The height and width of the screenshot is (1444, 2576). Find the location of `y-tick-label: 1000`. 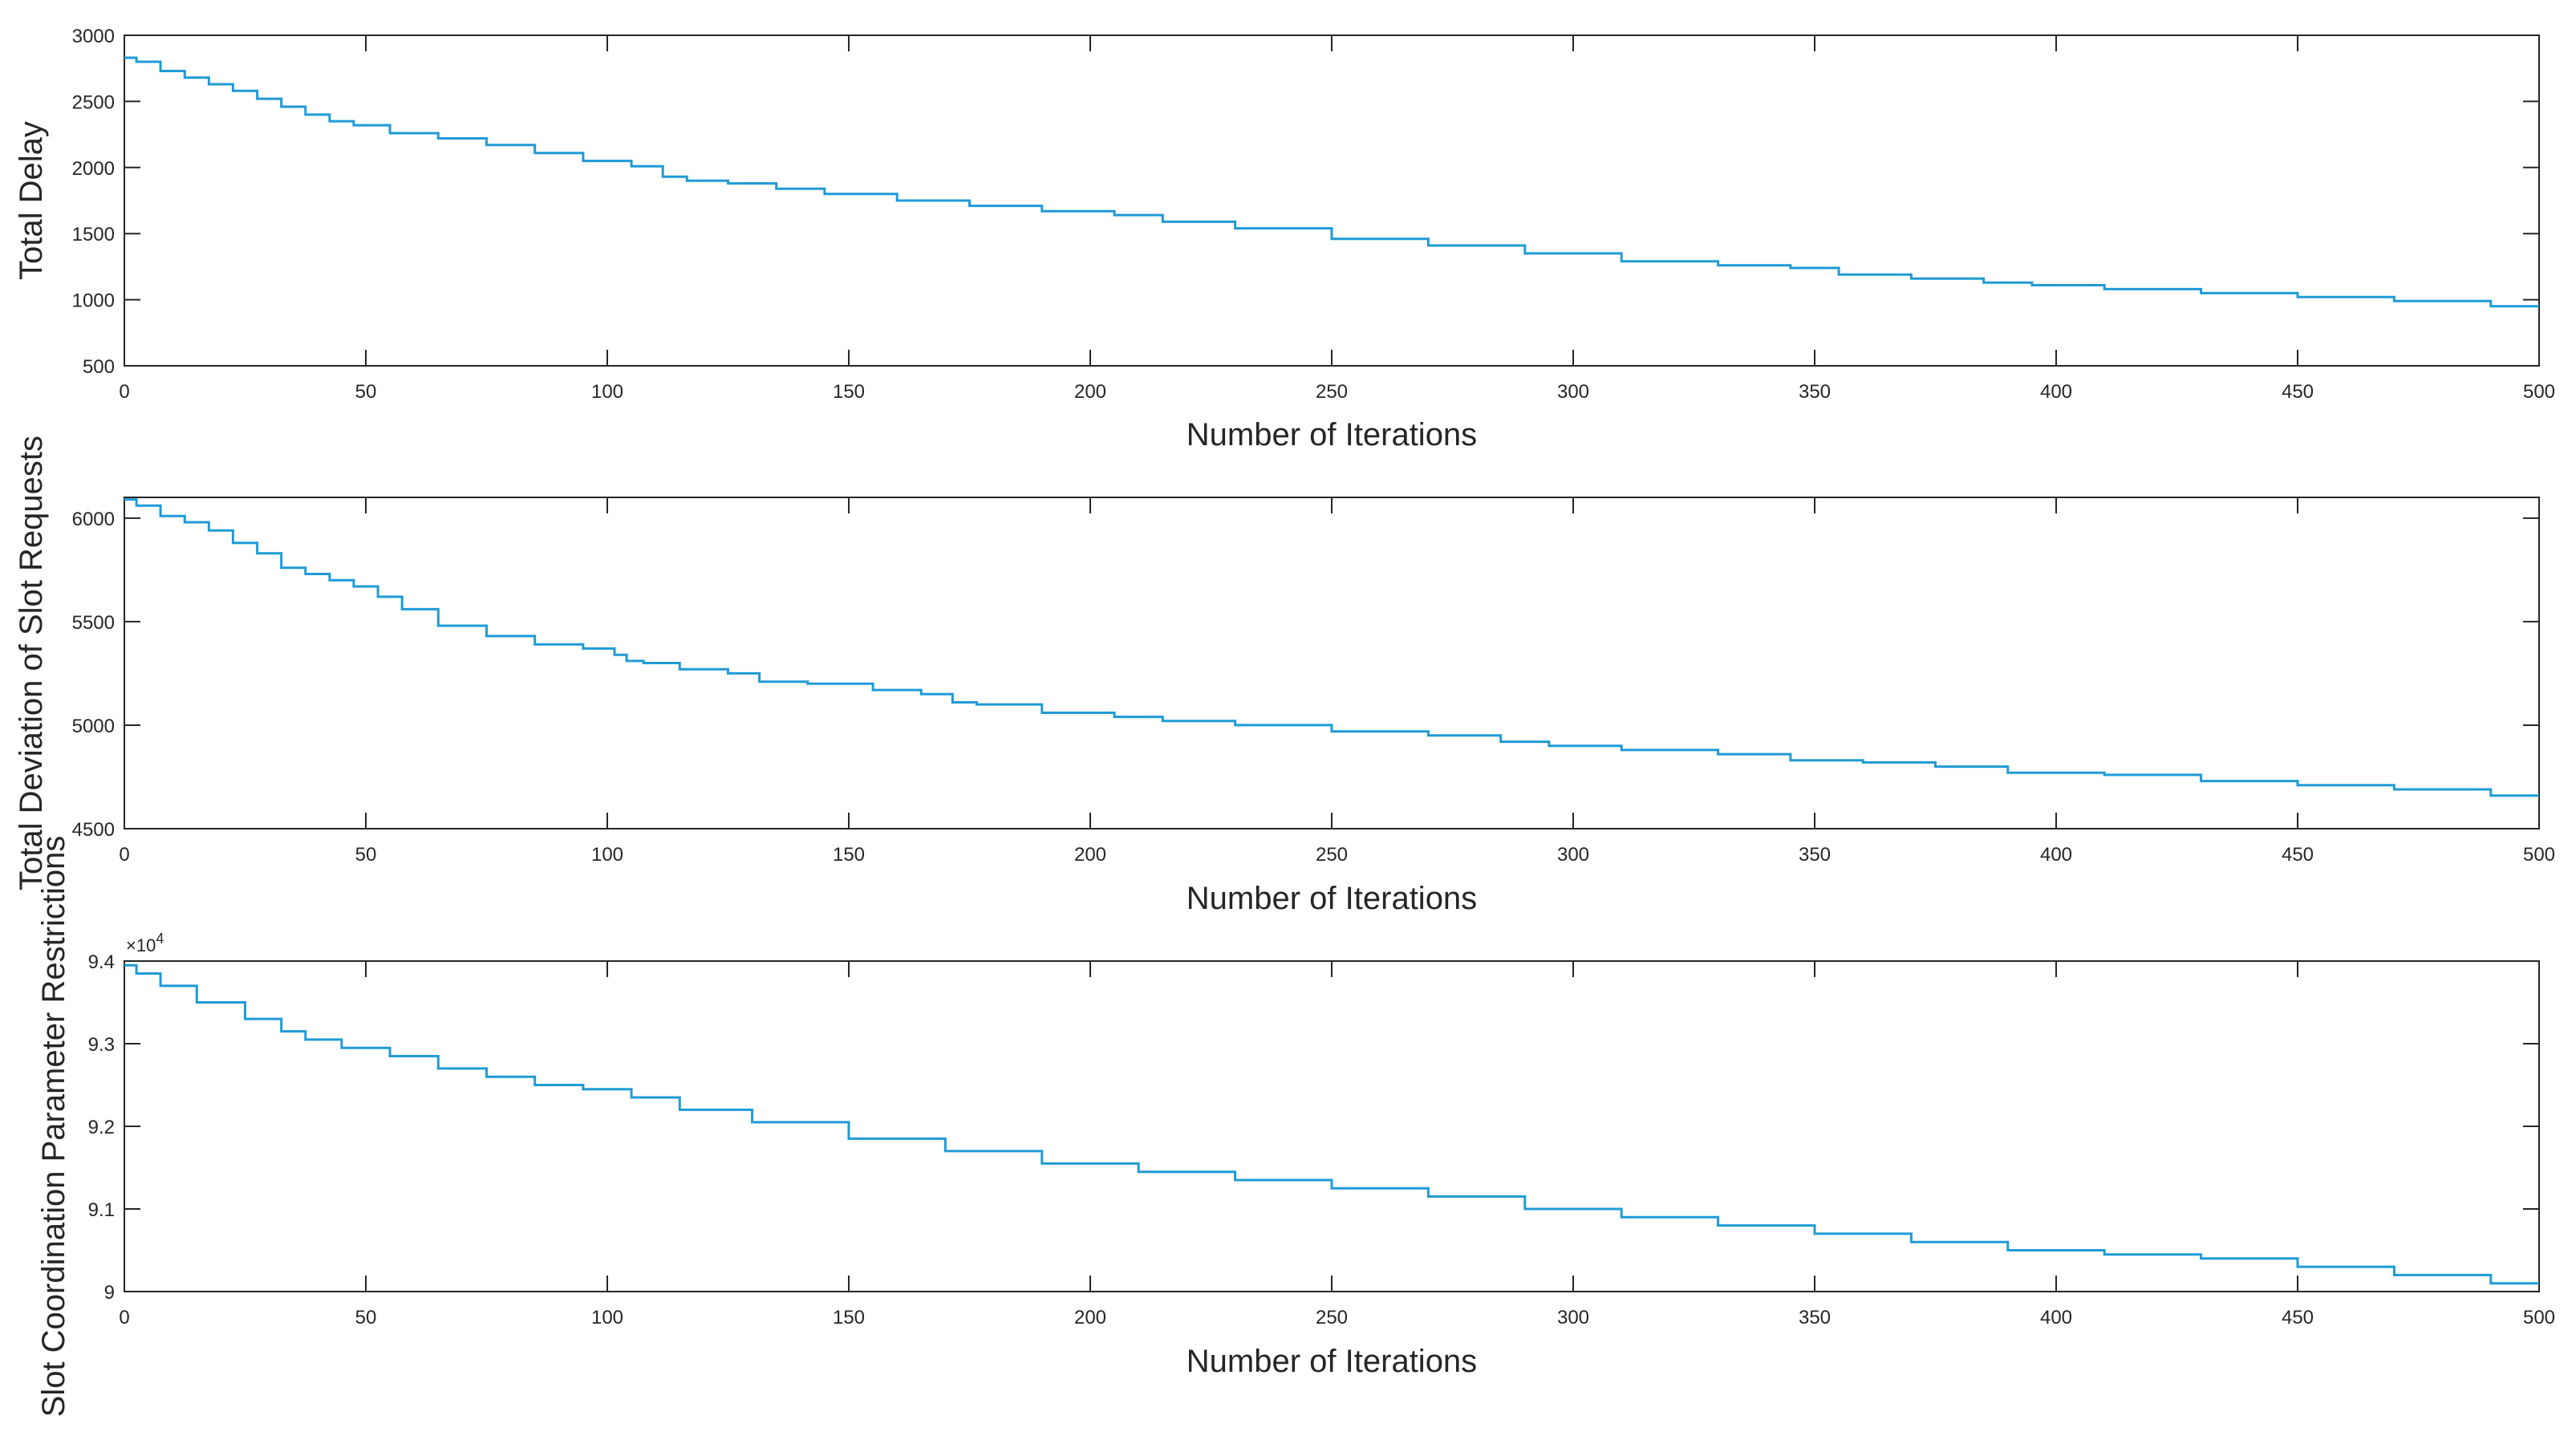

y-tick-label: 1000 is located at coordinates (93, 301).